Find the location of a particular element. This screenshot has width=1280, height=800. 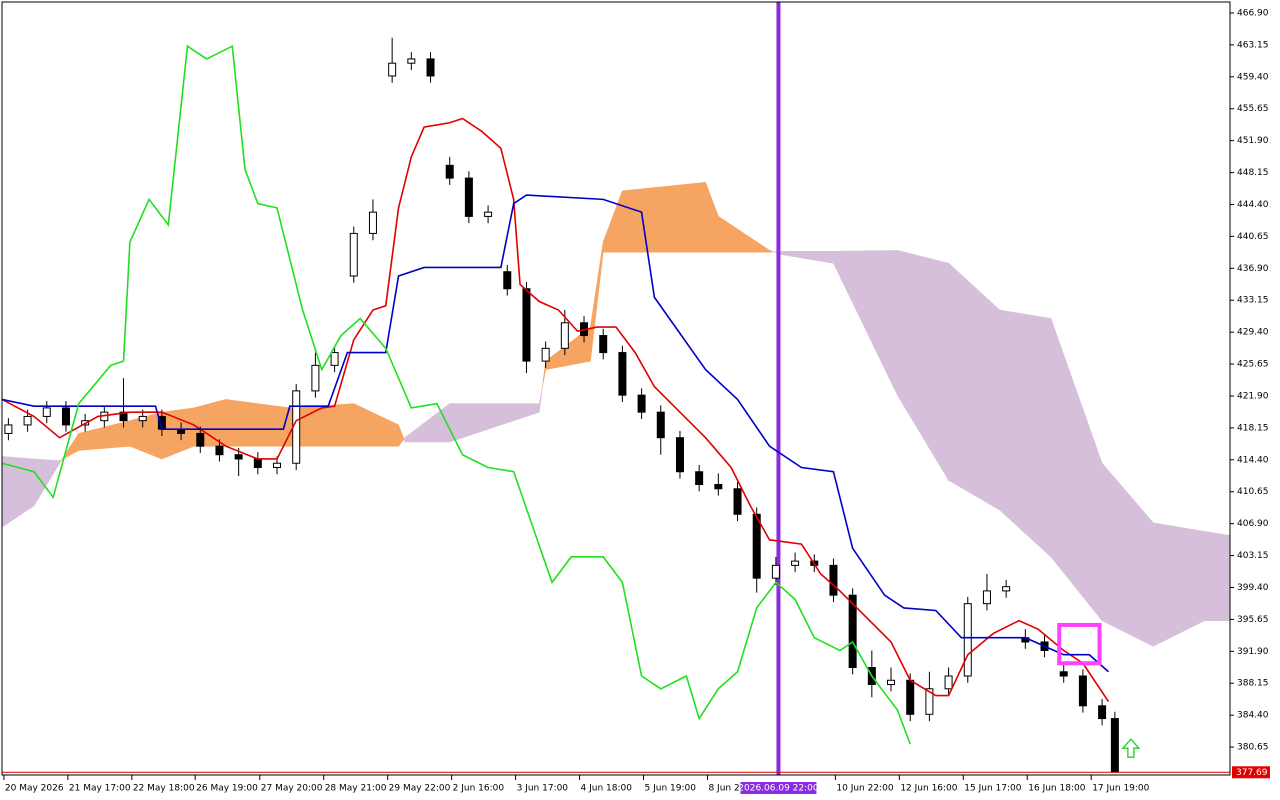

y-tick-label: 455.65 is located at coordinates (1253, 109).